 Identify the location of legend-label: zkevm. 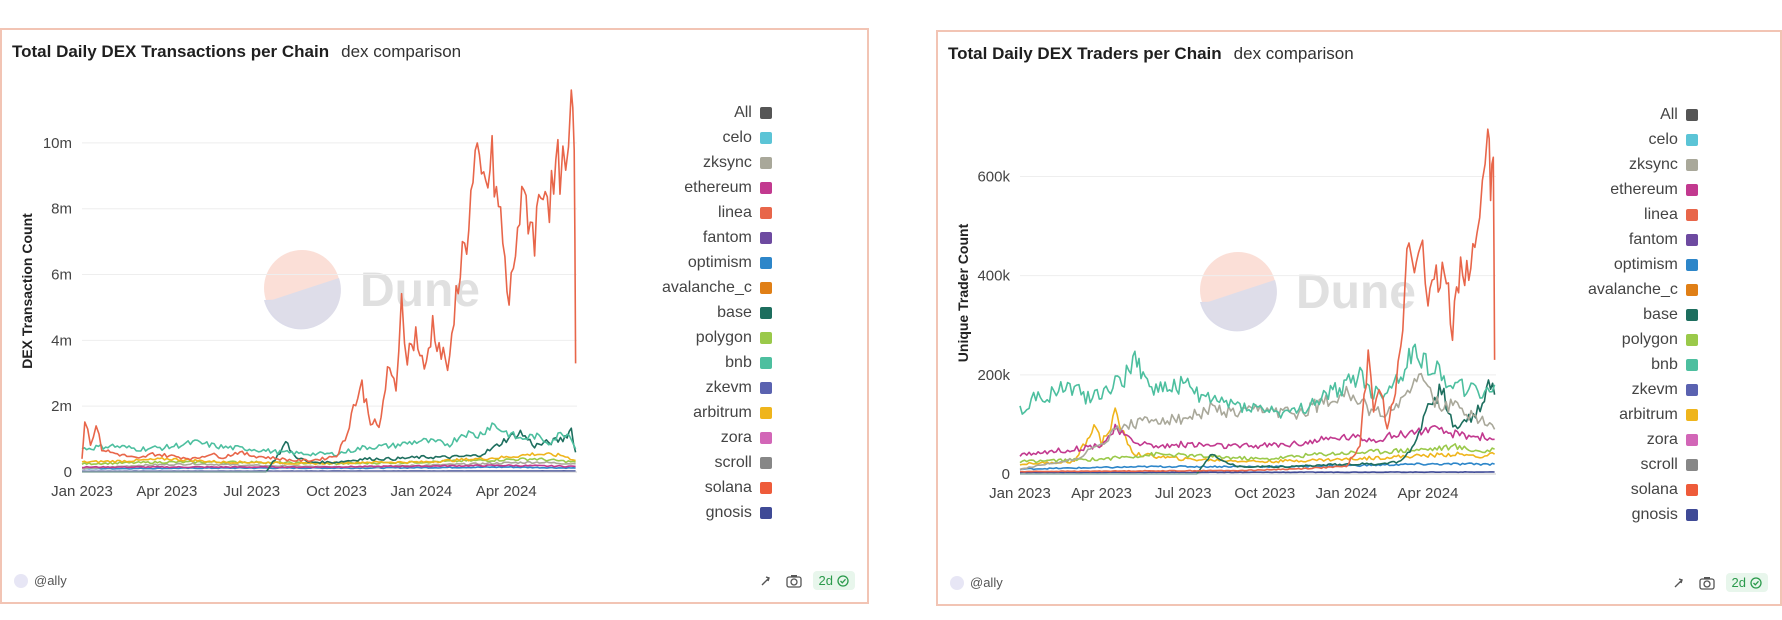
(1654, 389).